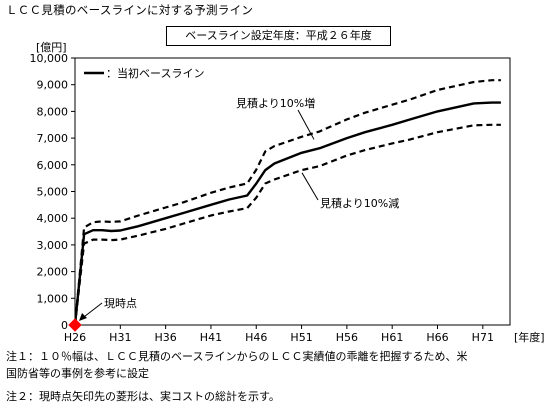 This screenshot has width=550, height=412. I want to click on x-tick-label: H56, so click(347, 337).